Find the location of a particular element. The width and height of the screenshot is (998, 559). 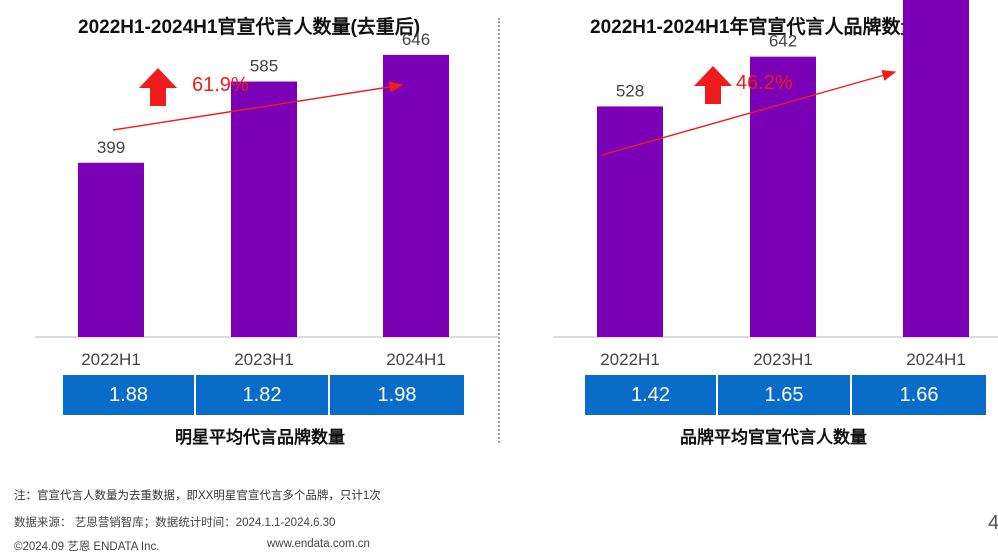

right-bar-2023H1 is located at coordinates (783, 196).